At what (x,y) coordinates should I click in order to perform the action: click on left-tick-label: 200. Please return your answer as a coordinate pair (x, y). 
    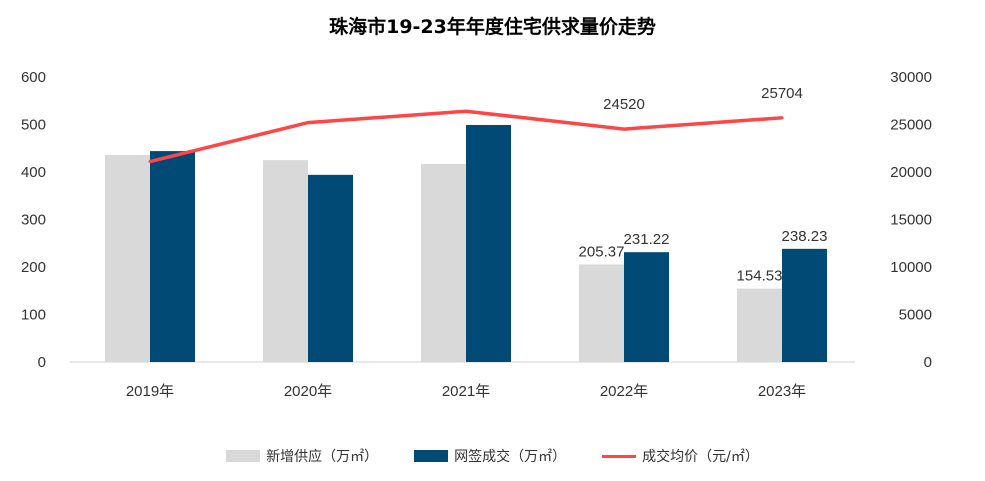
    Looking at the image, I should click on (33, 267).